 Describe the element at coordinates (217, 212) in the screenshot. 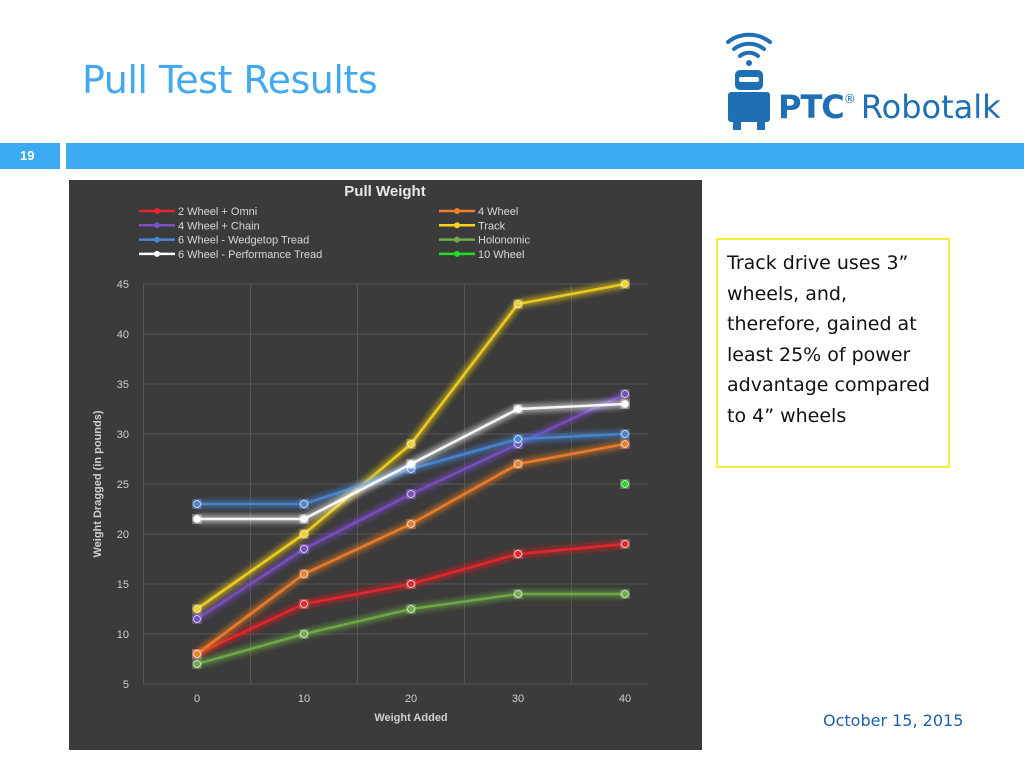

I see `legend-label: 2 Wheel + Omni` at that location.